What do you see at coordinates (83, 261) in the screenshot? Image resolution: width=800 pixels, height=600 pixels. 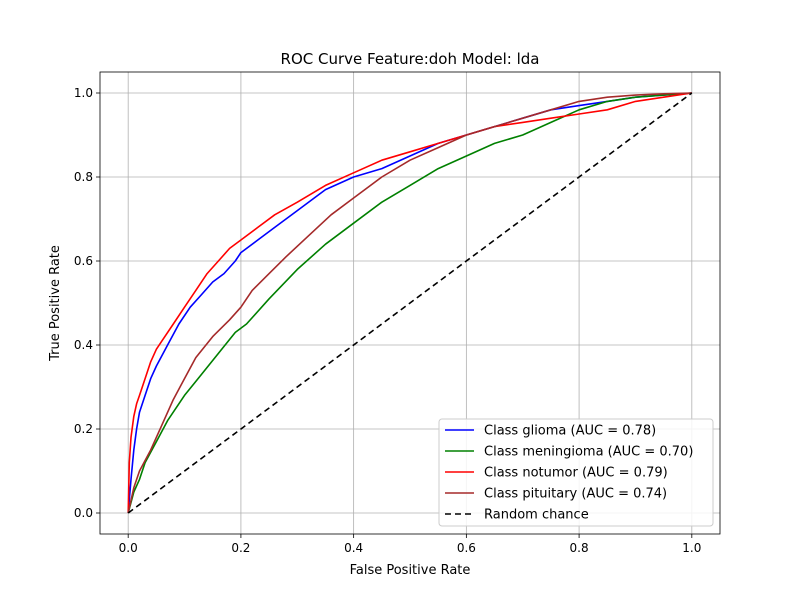 I see `y-tick-label: 0.6` at bounding box center [83, 261].